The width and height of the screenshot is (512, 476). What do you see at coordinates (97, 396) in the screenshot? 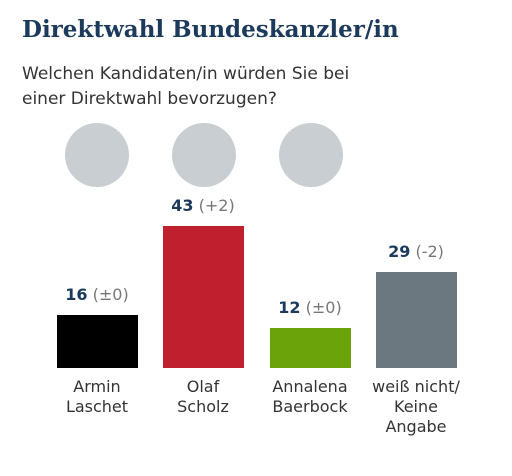
I see `x-tick-label: Armin Laschet` at bounding box center [97, 396].